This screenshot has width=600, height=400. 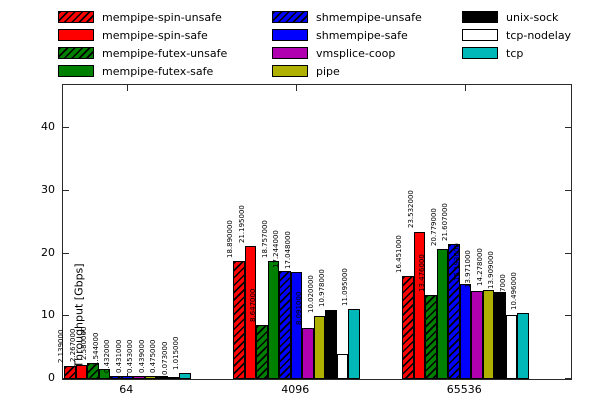 I want to click on bar-value-label: 2.139000, so click(x=61, y=346).